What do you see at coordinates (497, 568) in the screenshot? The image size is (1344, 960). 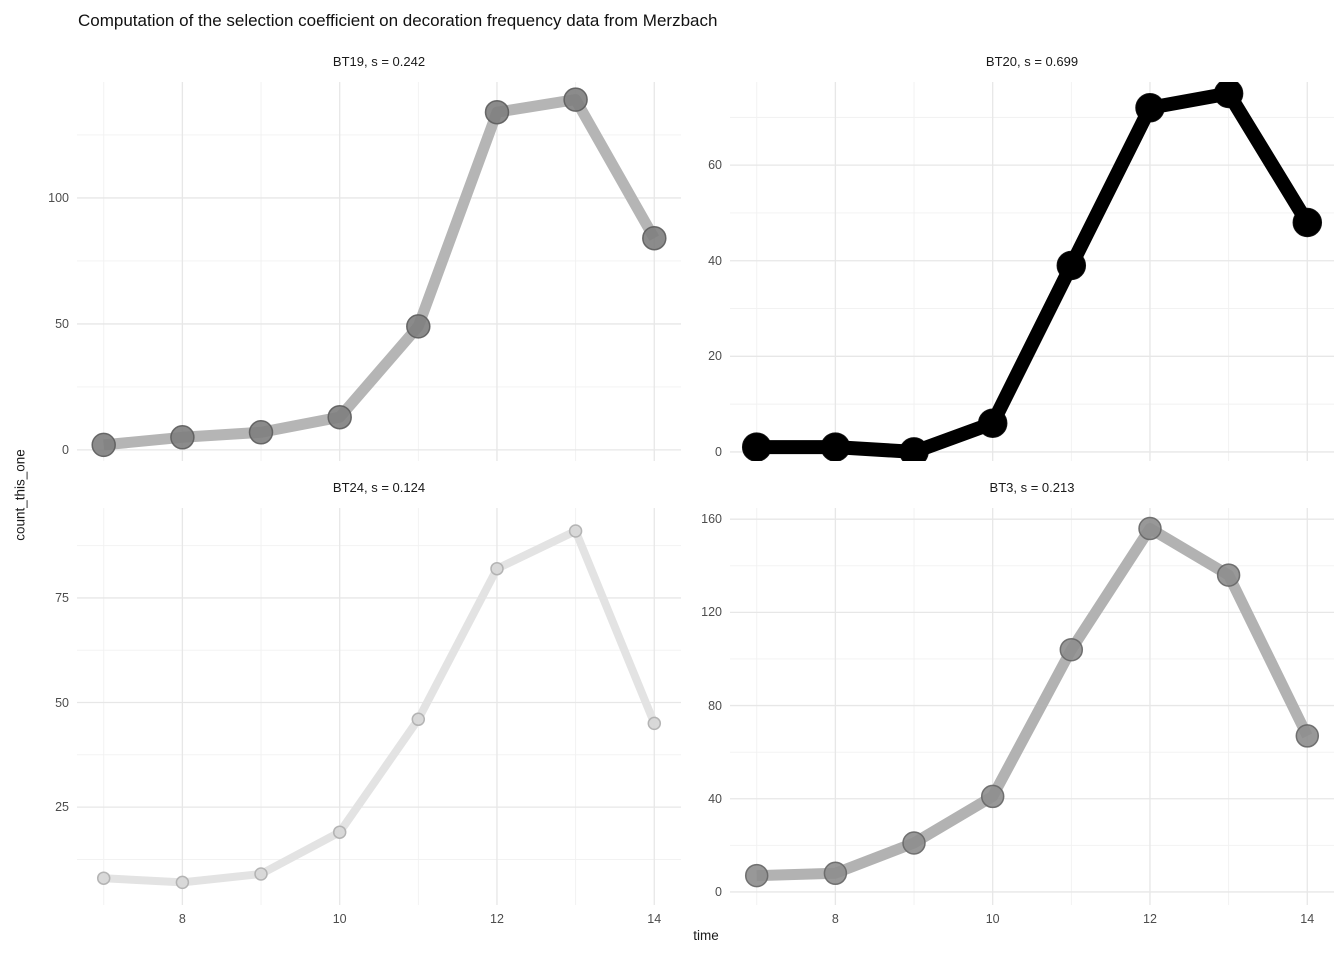 I see `data-point-BT24-t12` at bounding box center [497, 568].